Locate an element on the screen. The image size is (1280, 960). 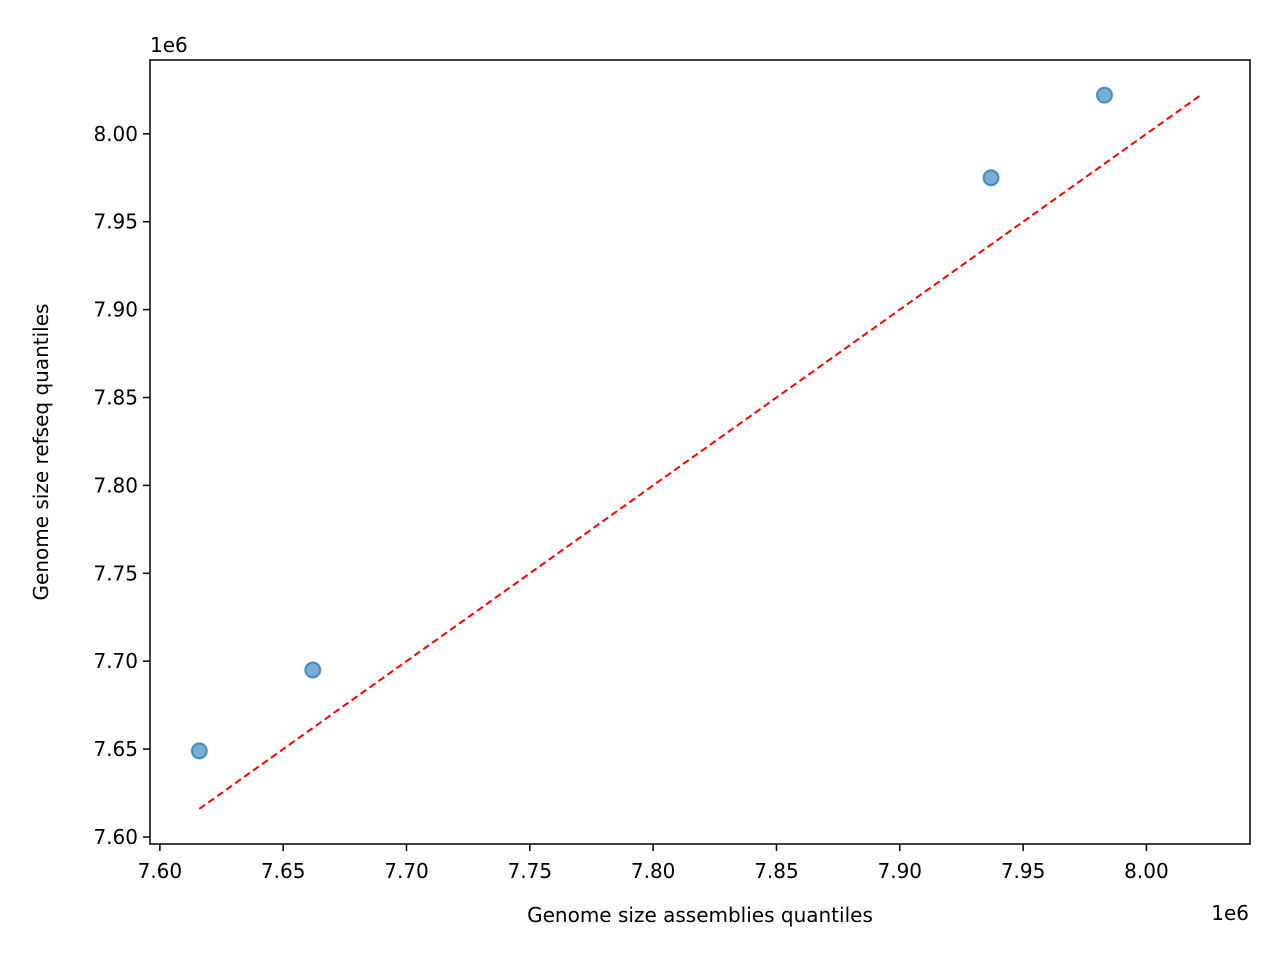
x-tick-label: 7.85 is located at coordinates (776, 871).